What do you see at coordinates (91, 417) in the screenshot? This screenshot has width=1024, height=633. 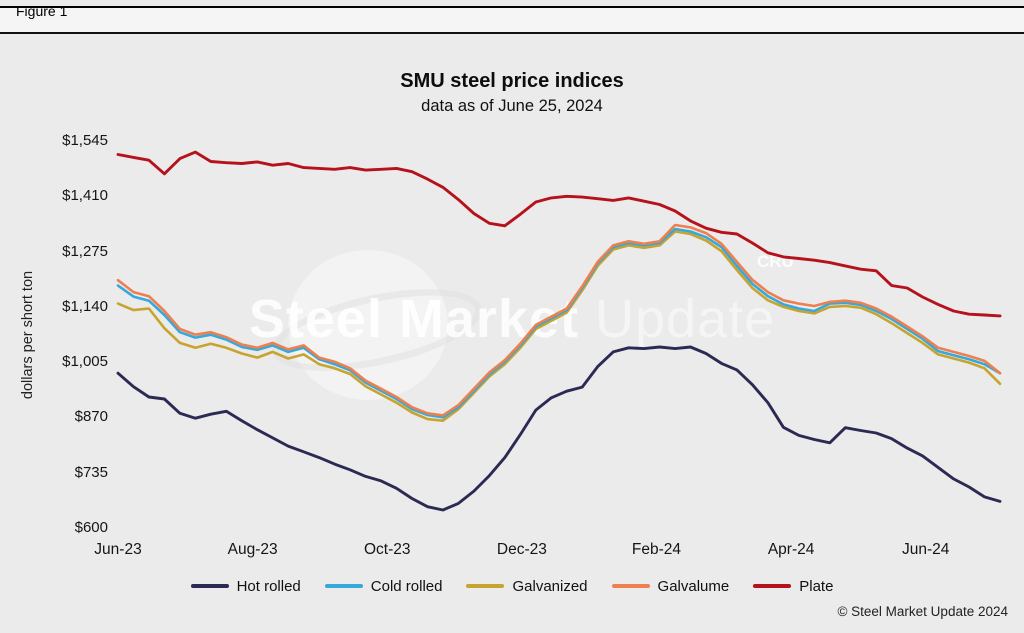 I see `y-tick-label: $870` at bounding box center [91, 417].